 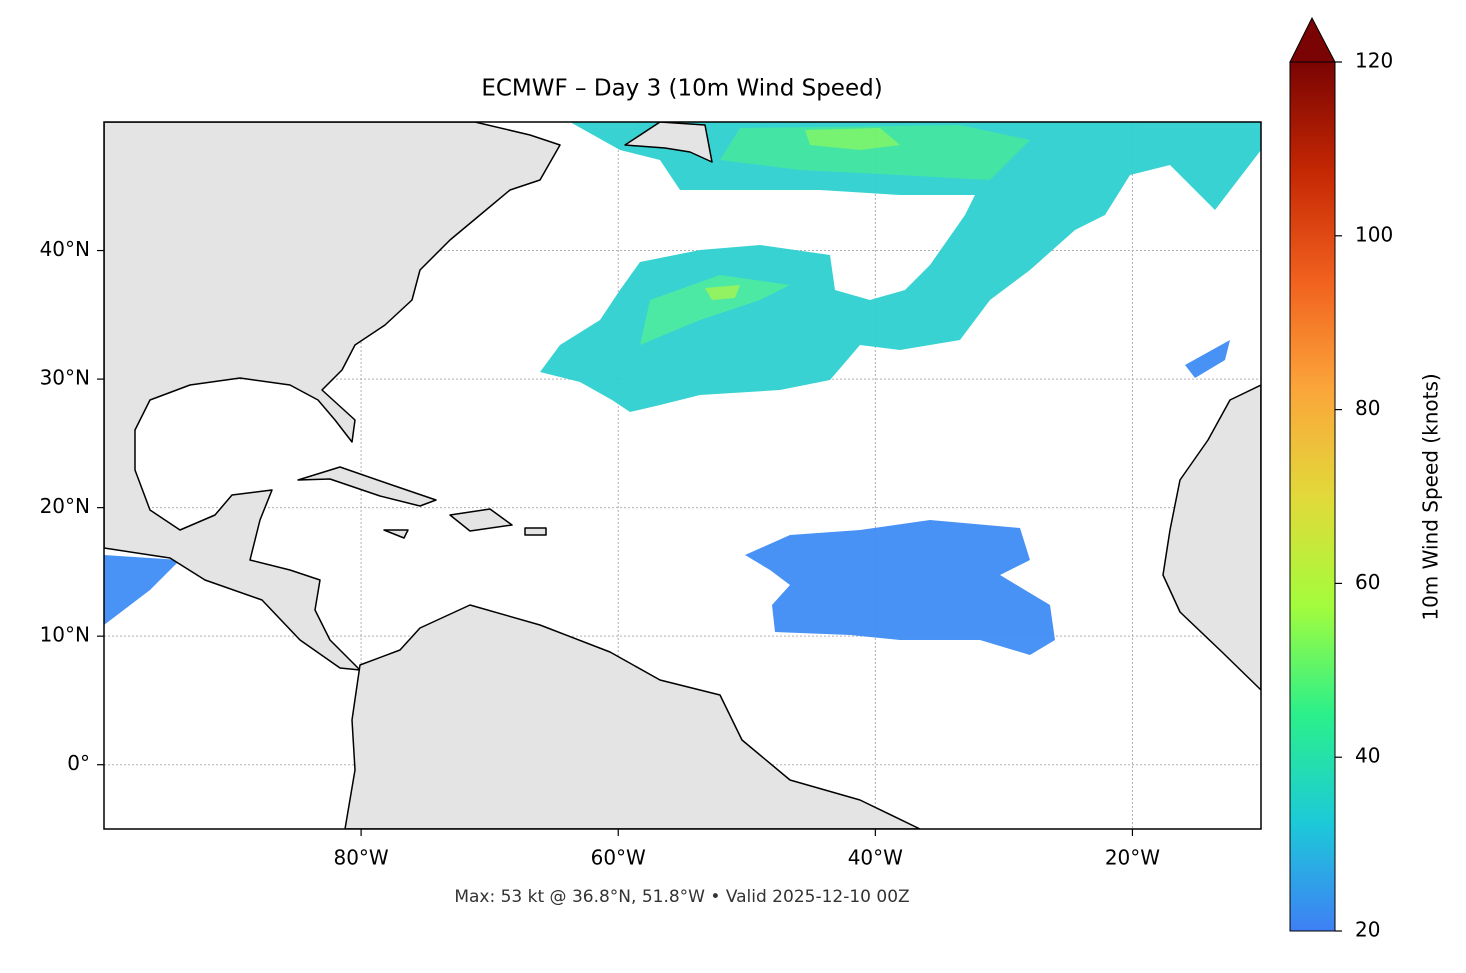 I want to click on colorbar-tick-label: 40, so click(x=1367, y=756).